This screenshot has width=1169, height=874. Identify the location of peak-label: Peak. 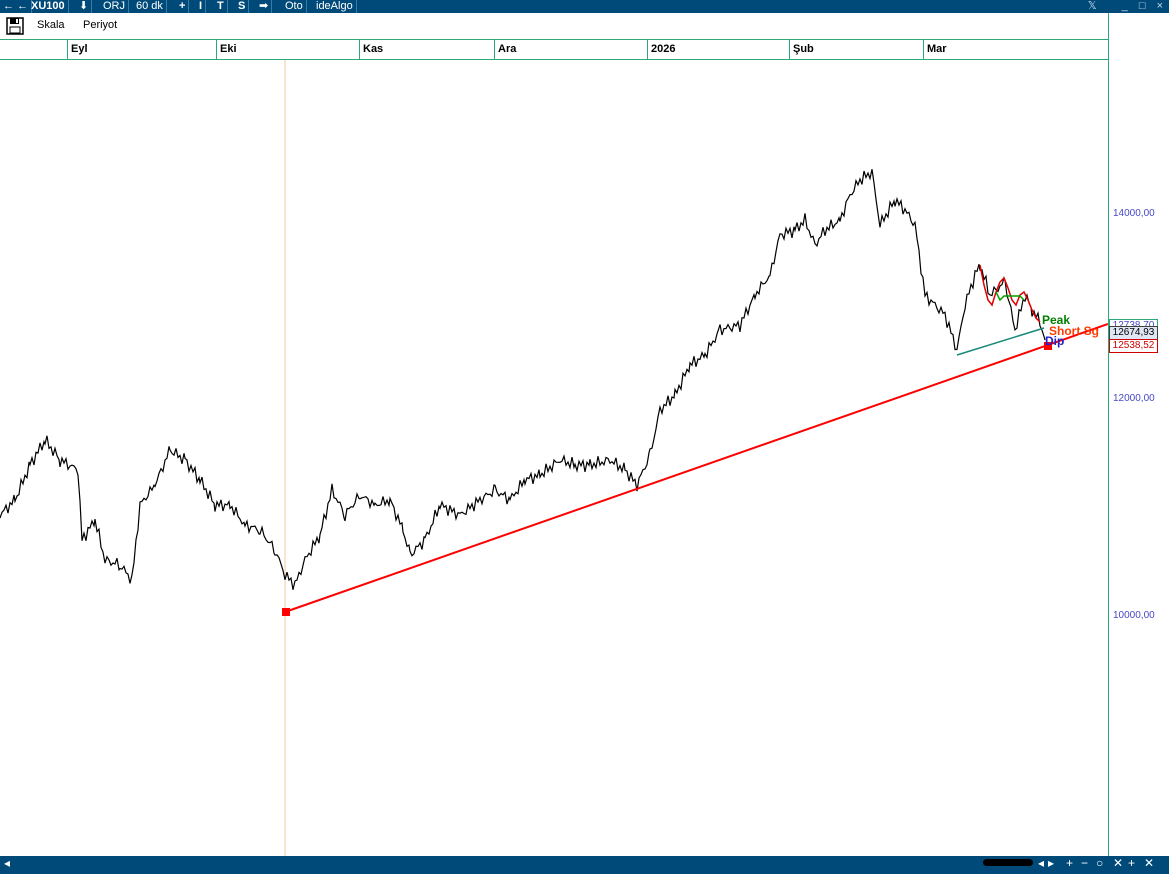
(1056, 320).